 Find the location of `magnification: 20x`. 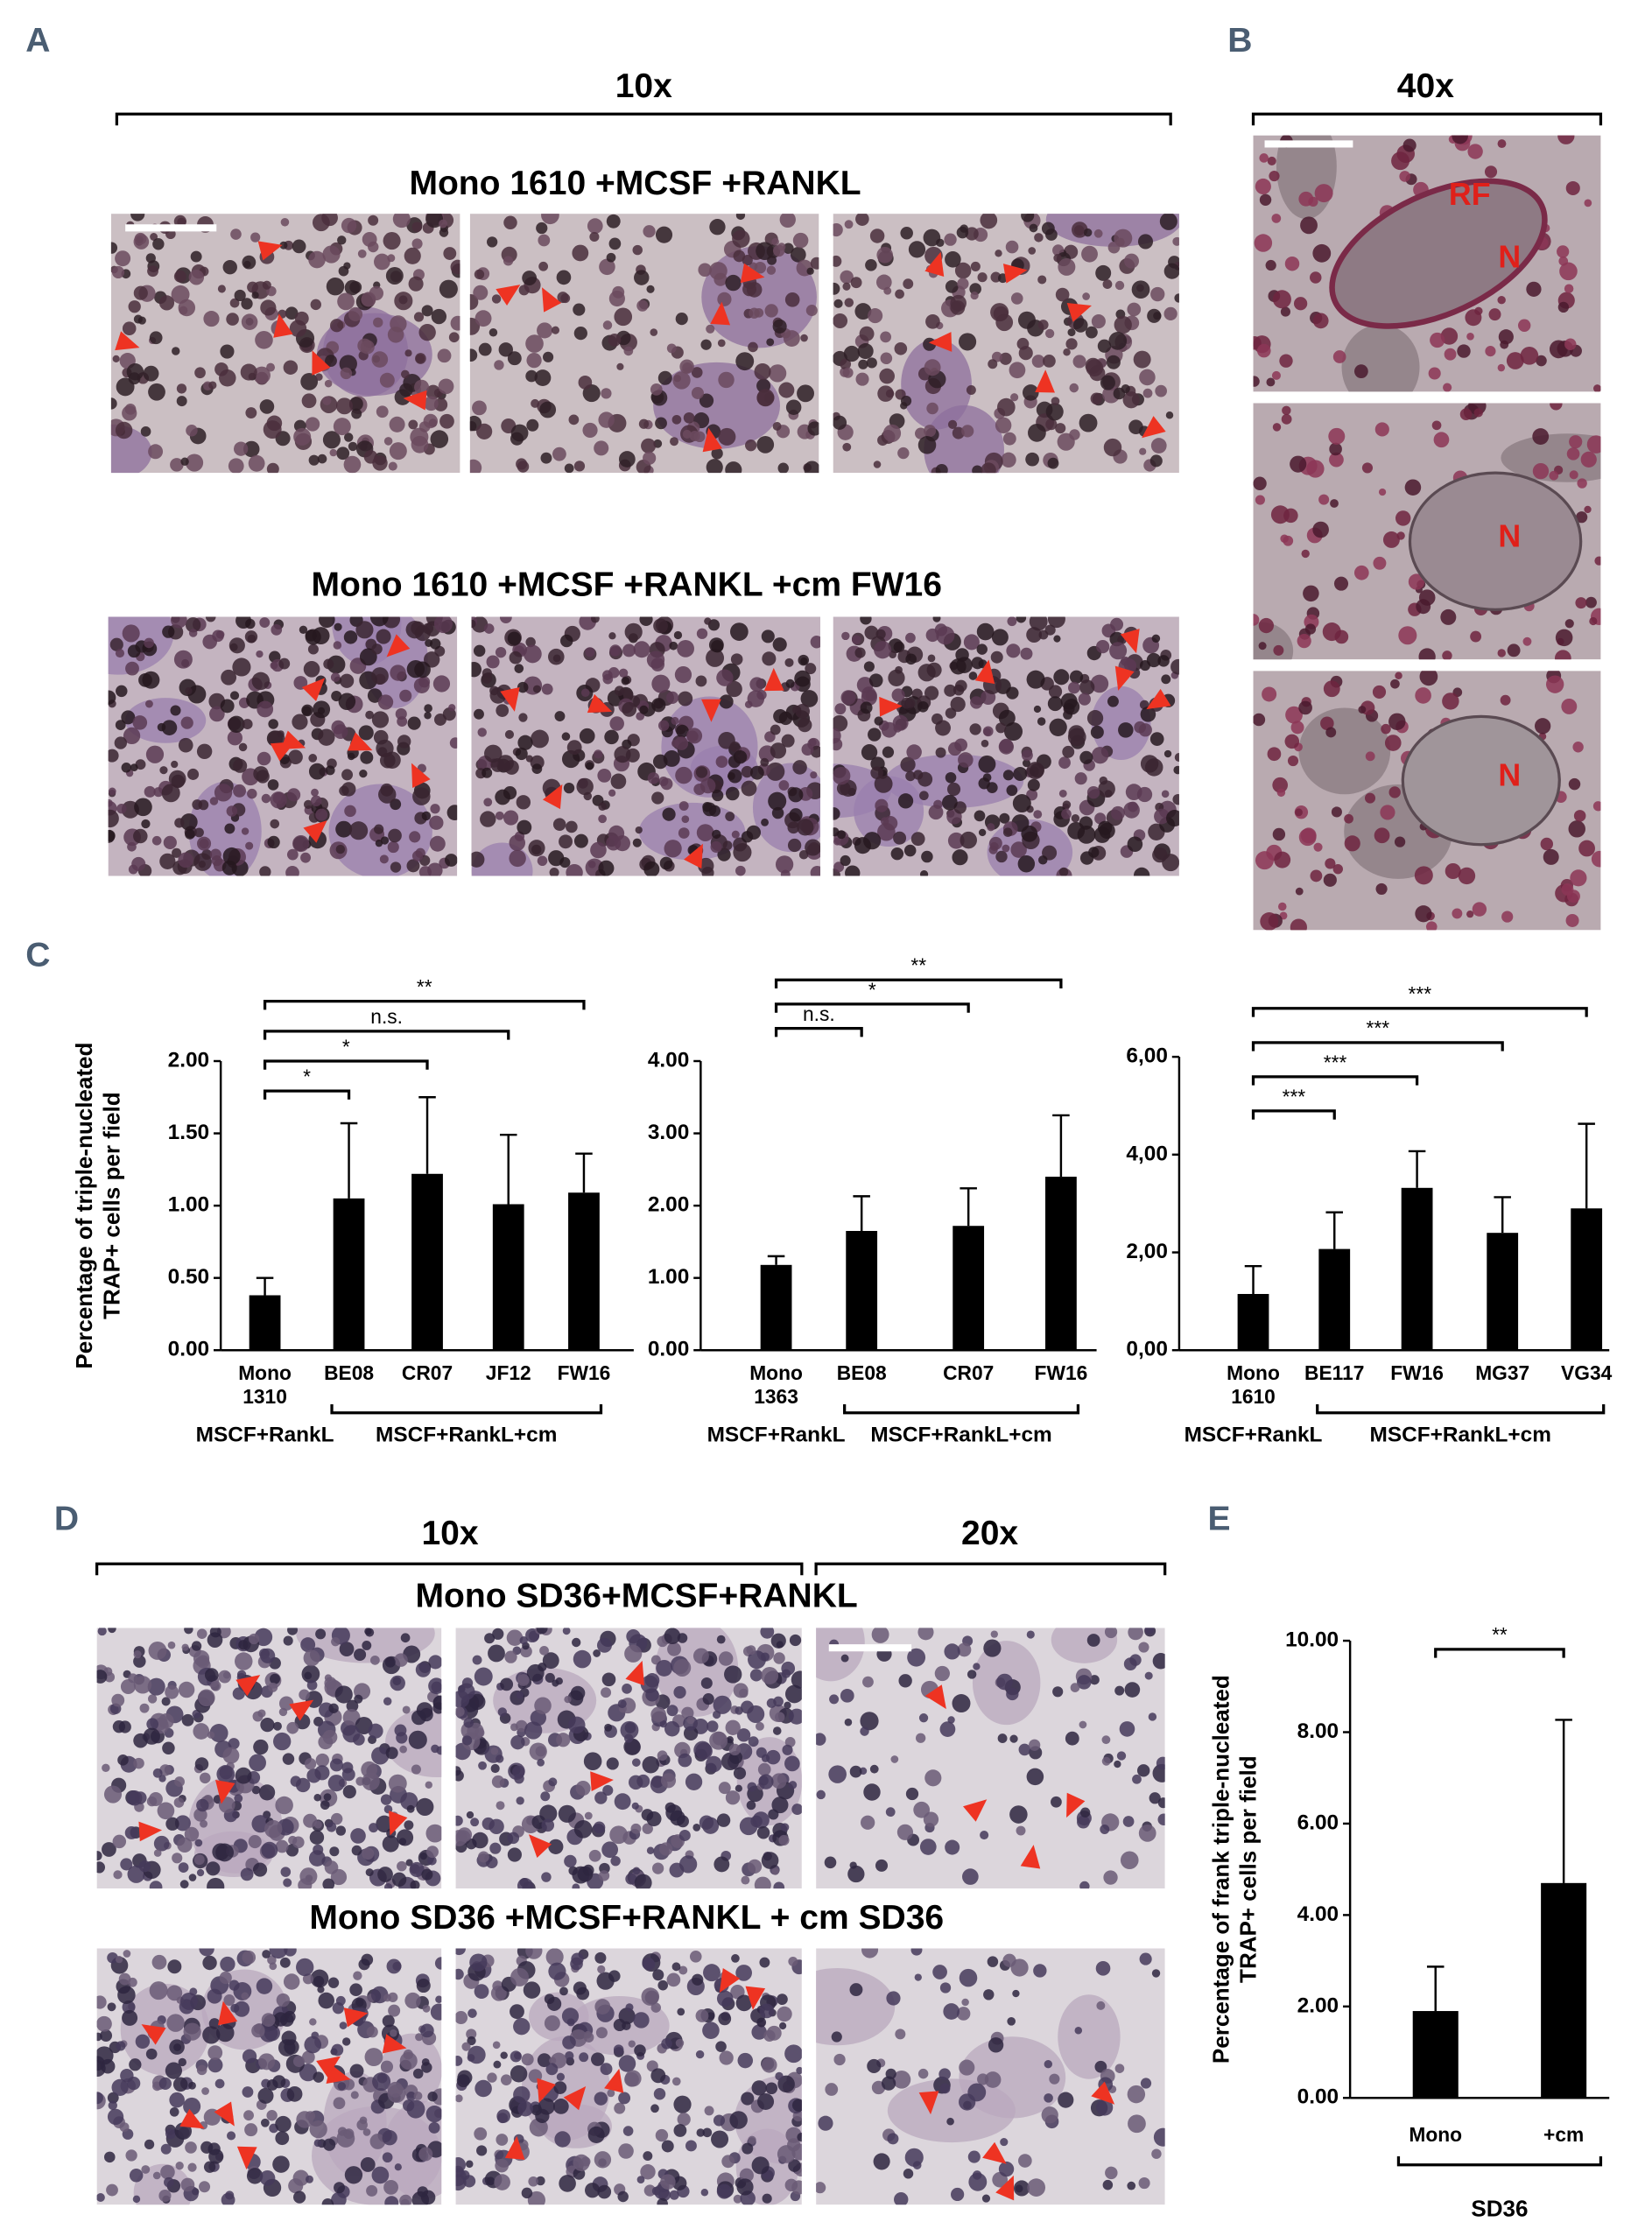

magnification: 20x is located at coordinates (989, 1534).